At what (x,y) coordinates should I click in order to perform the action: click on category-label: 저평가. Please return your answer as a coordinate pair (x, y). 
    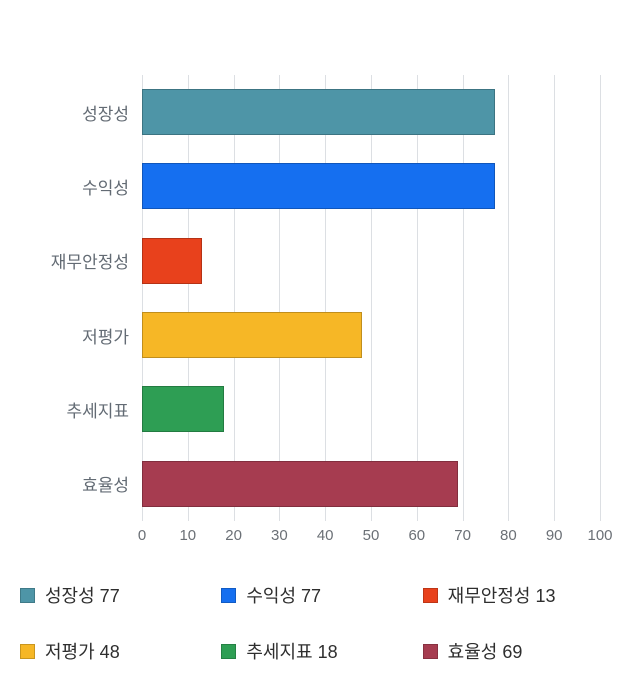
    Looking at the image, I should click on (105, 337).